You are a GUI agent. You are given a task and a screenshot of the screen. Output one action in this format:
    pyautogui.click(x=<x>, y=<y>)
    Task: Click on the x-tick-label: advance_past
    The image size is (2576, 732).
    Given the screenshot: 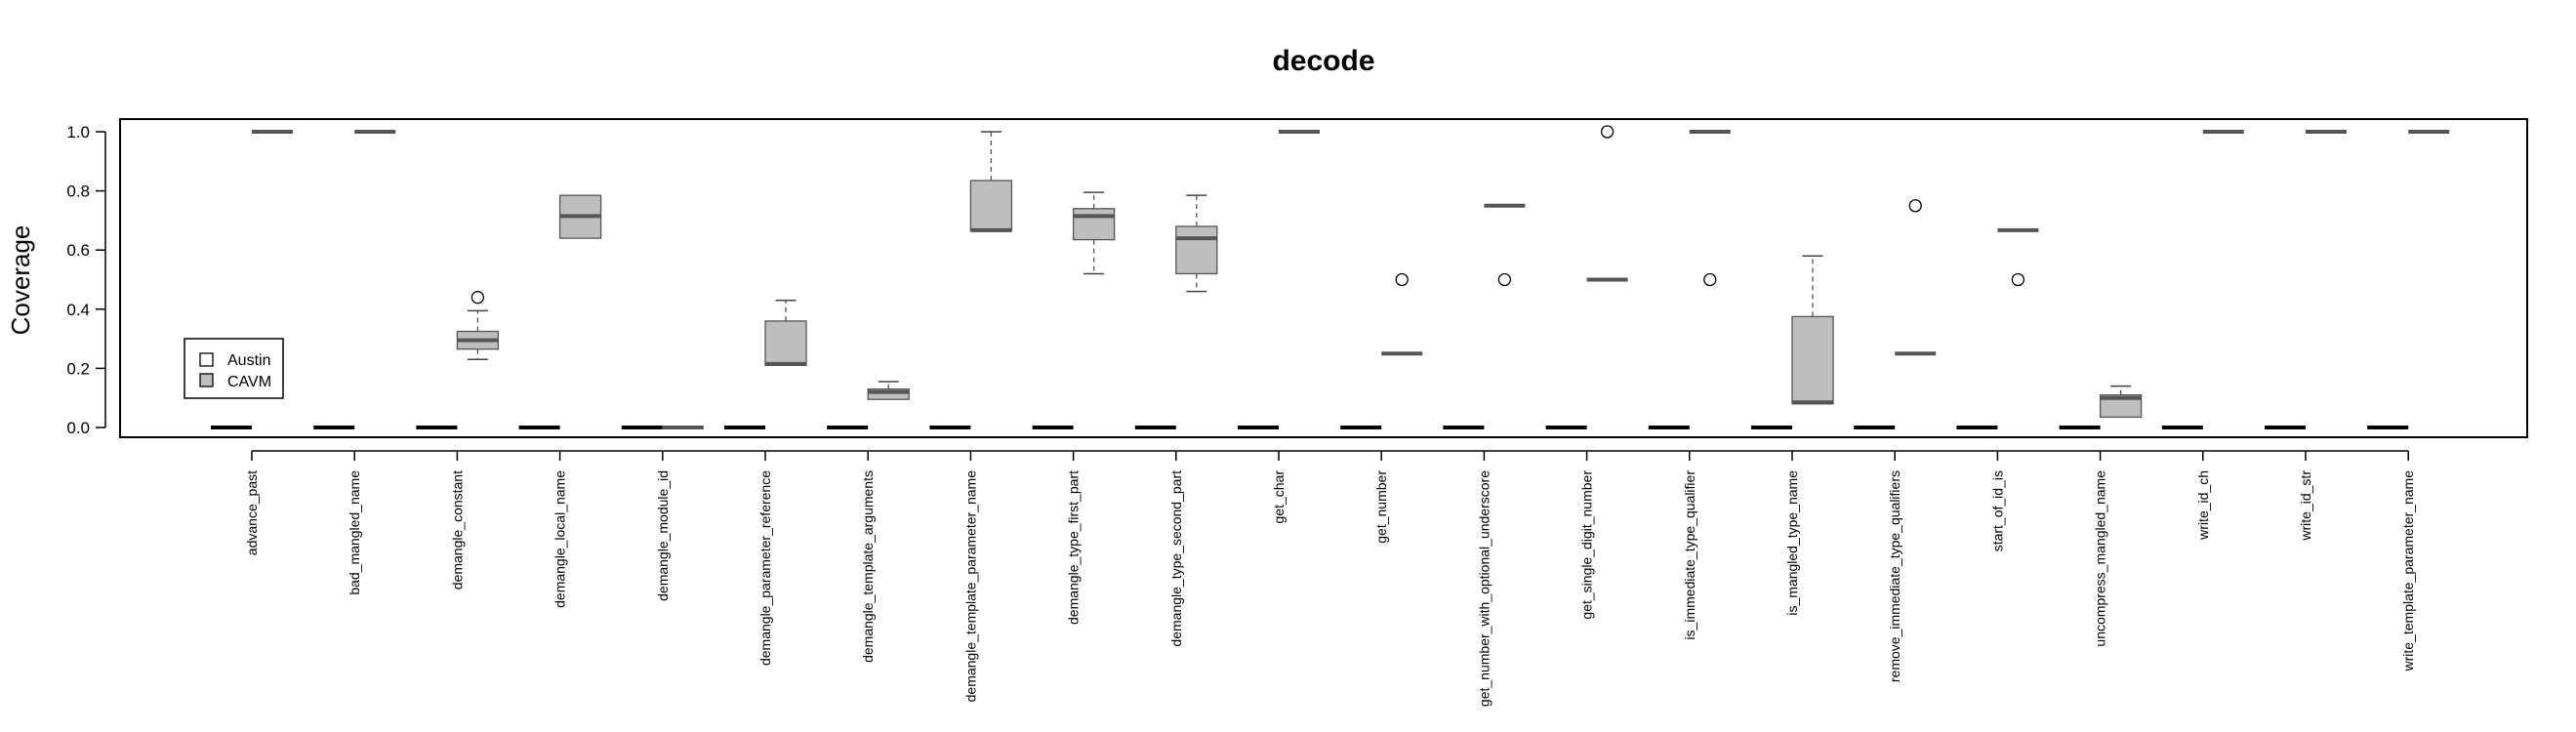 What is the action you would take?
    pyautogui.click(x=252, y=512)
    